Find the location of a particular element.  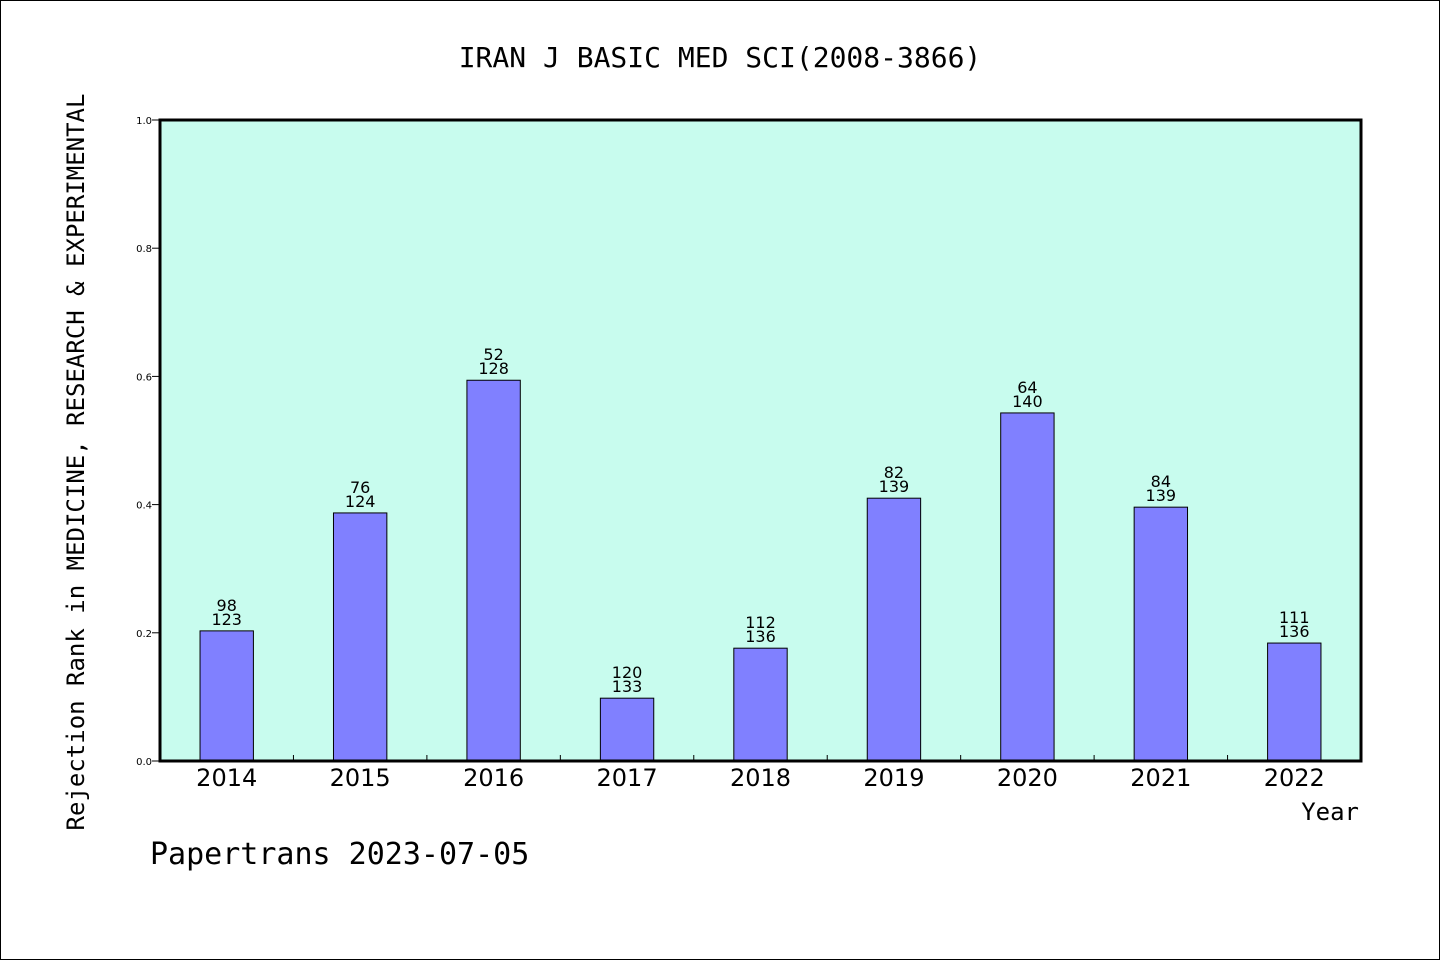

x-tick-label: 2018 is located at coordinates (760, 778).